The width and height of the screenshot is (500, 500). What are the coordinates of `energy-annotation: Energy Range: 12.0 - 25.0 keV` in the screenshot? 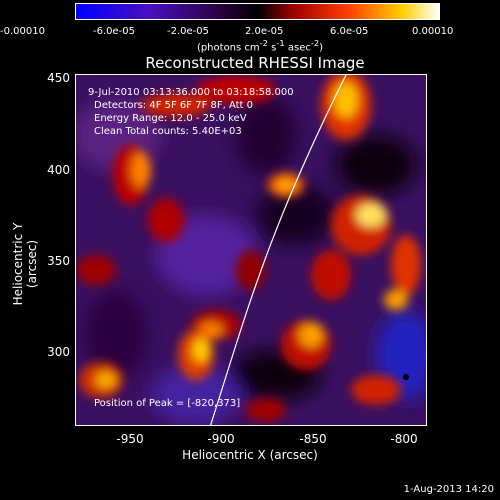 It's located at (170, 118).